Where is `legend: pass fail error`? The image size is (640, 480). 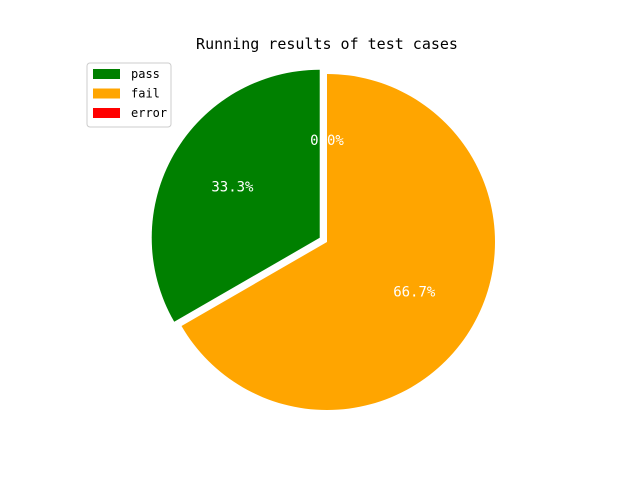
legend: pass fail error is located at coordinates (129, 95).